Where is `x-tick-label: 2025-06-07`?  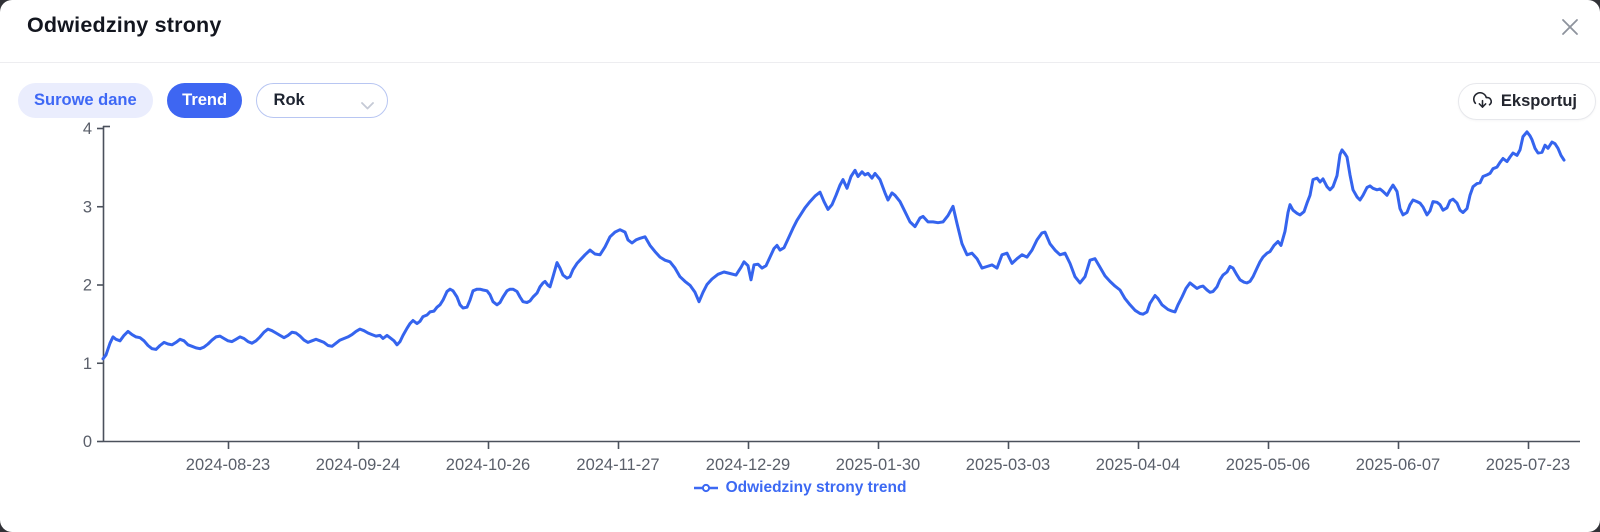 x-tick-label: 2025-06-07 is located at coordinates (1398, 465).